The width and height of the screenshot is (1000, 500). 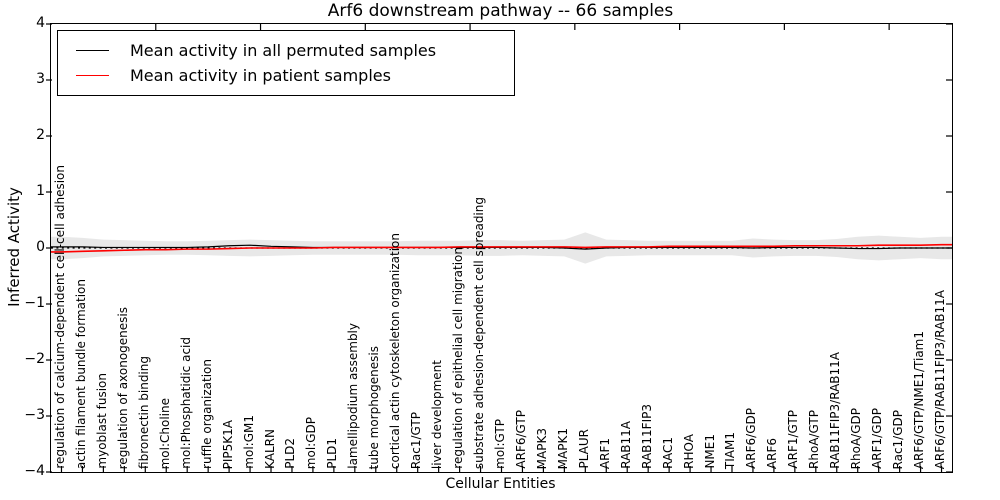 I want to click on x-tick-label: ARF1, so click(x=604, y=453).